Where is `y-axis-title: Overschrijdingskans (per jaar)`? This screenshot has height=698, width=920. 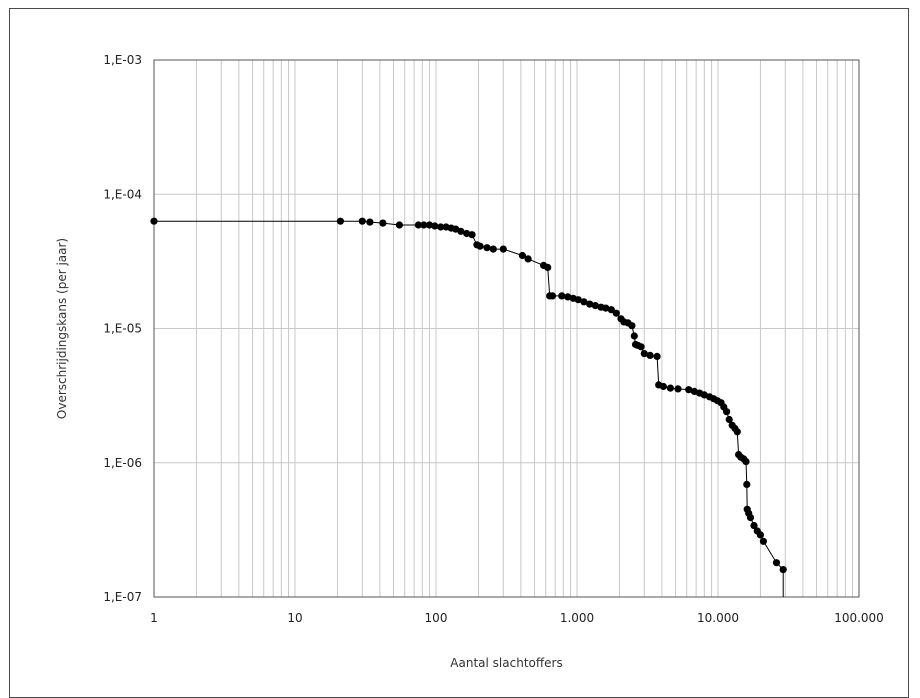 y-axis-title: Overschrijdingskans (per jaar) is located at coordinates (62, 328).